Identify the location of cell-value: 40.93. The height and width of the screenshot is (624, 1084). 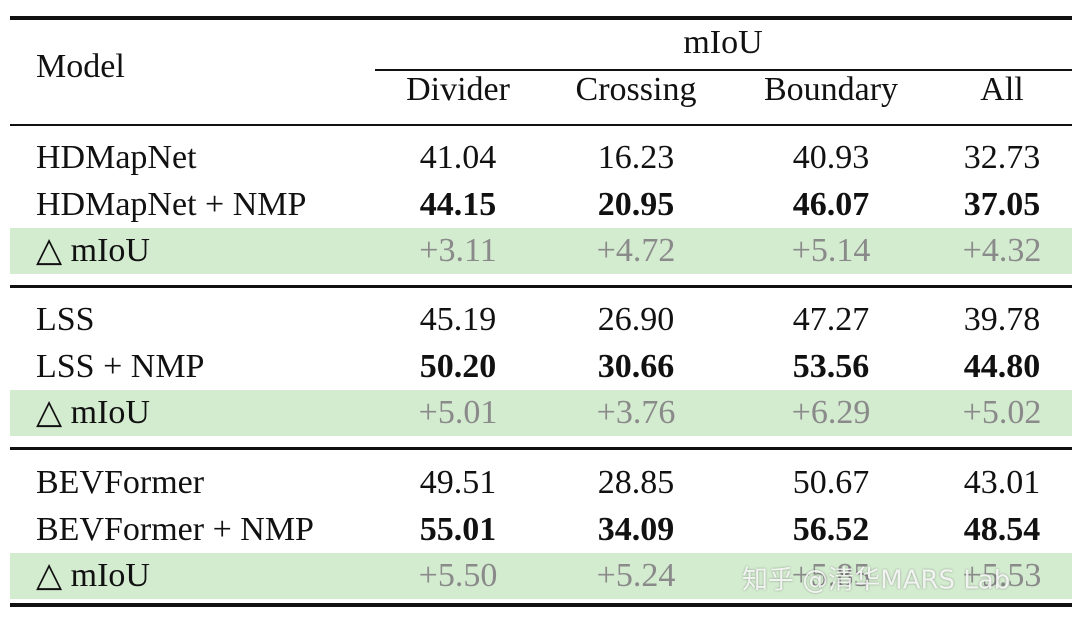
(831, 157).